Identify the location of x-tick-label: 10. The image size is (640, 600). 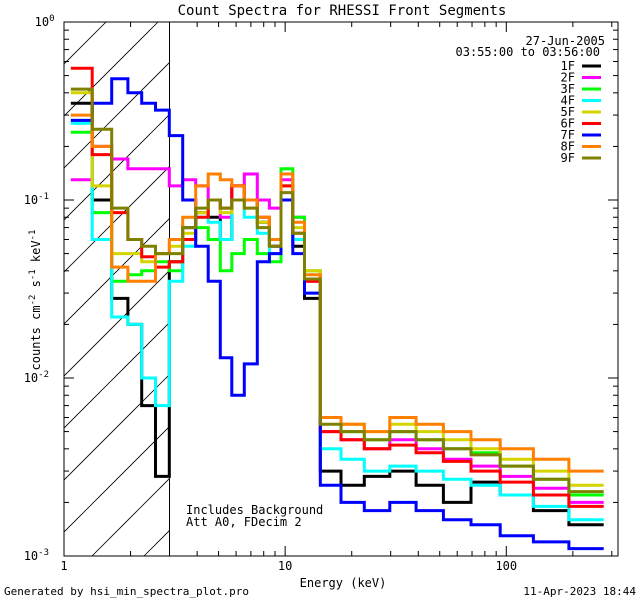
(285, 566).